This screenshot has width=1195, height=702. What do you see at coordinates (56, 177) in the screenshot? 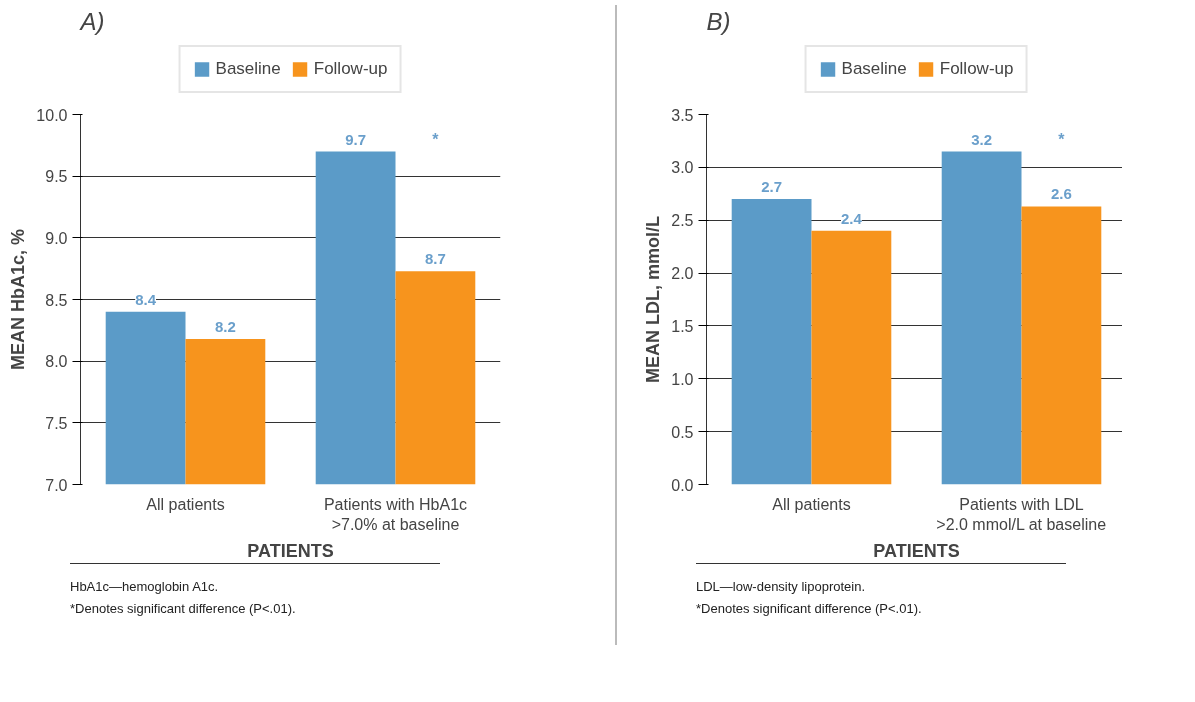
I see `y-tick-label: 9.5` at bounding box center [56, 177].